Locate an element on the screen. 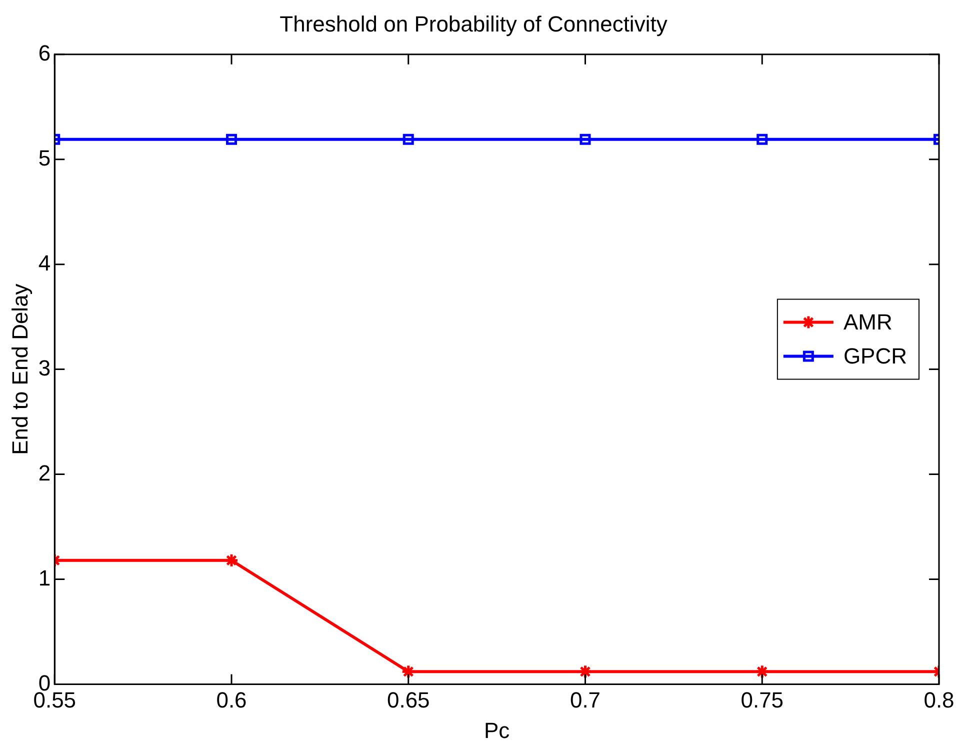 This screenshot has width=961, height=749. x-tick-label: 0.65 is located at coordinates (408, 699).